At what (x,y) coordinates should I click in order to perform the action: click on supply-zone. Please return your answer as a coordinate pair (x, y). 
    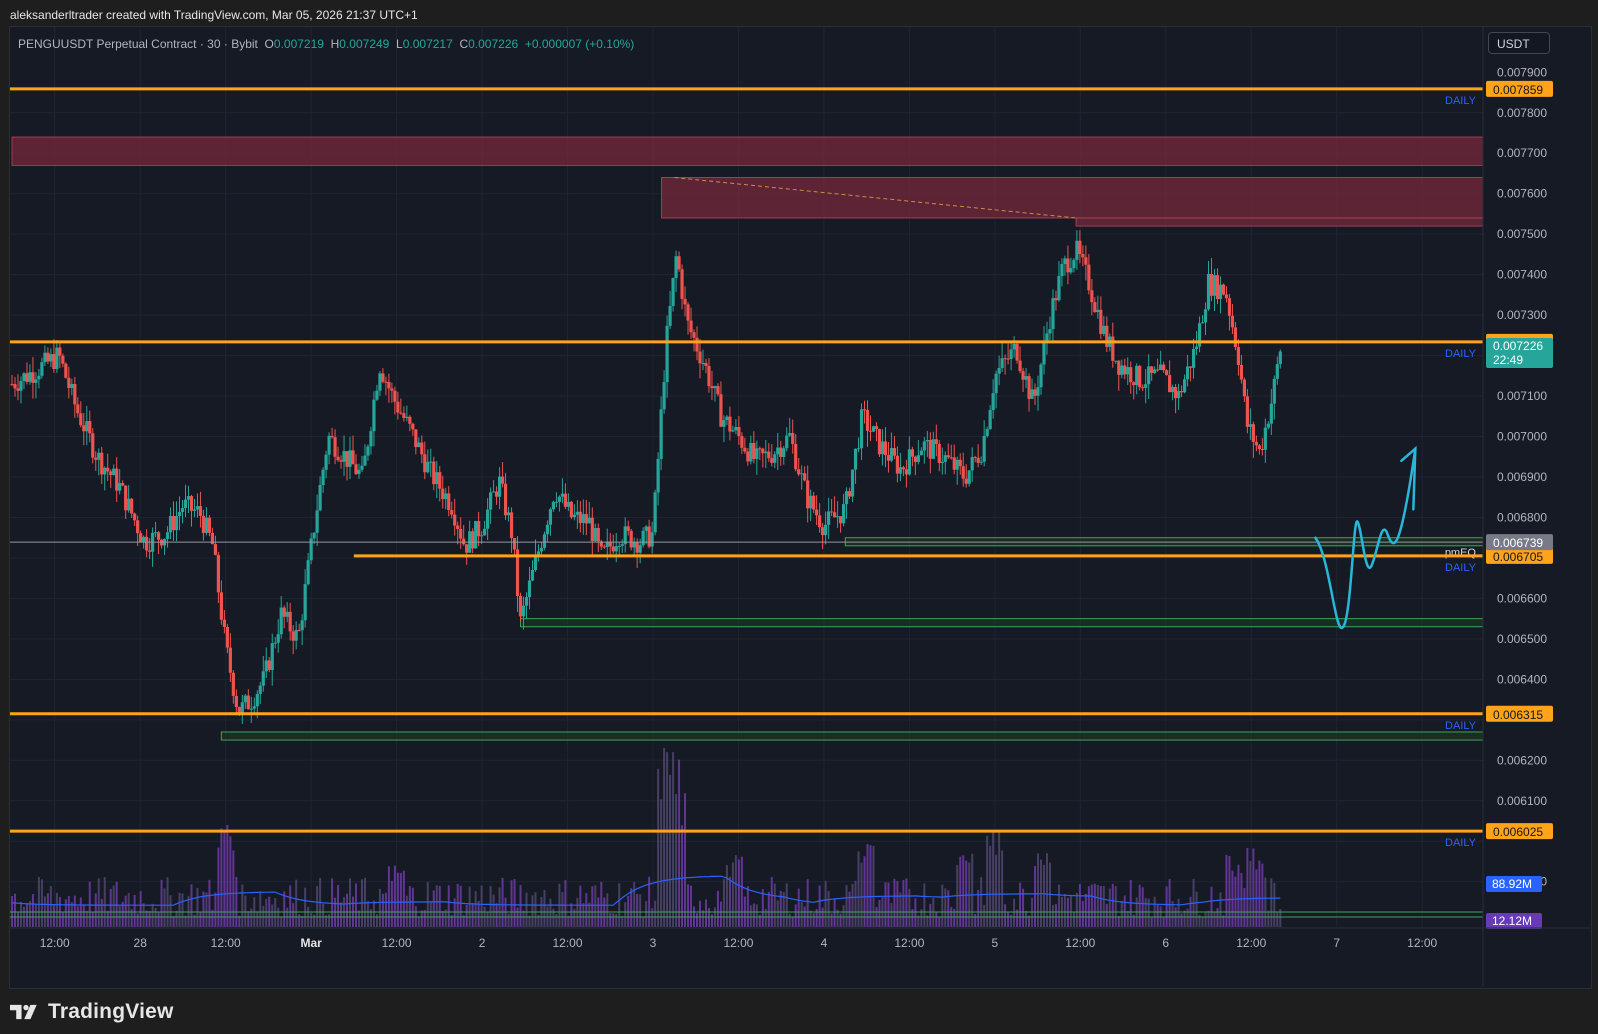
    Looking at the image, I should click on (1072, 198).